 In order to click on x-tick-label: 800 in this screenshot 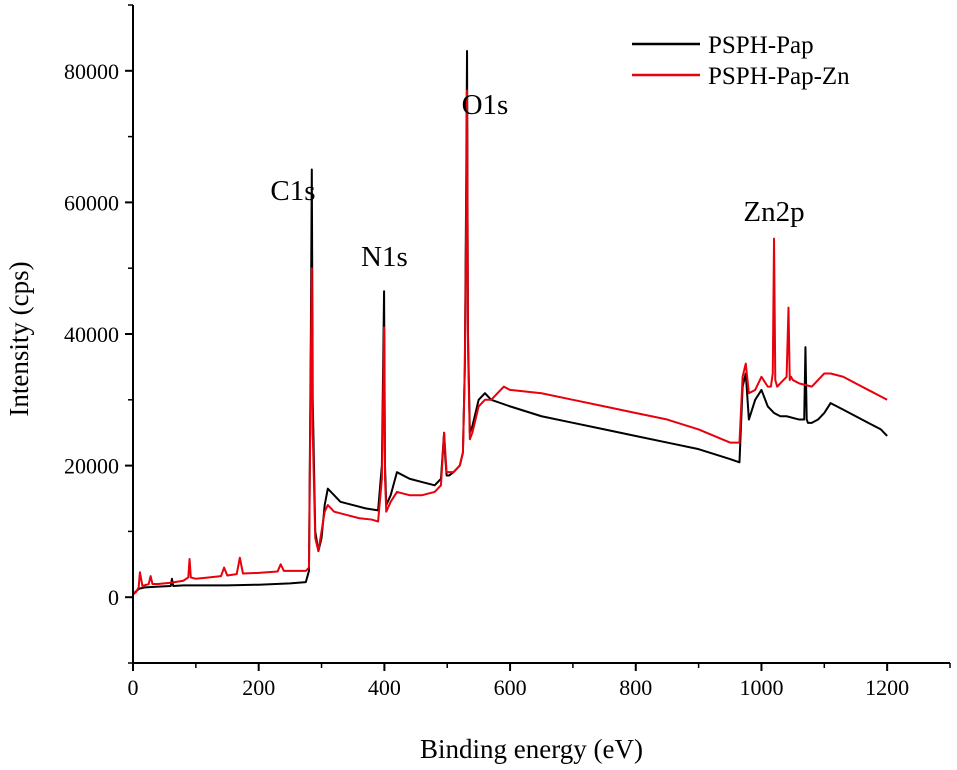, I will do `click(635, 687)`.